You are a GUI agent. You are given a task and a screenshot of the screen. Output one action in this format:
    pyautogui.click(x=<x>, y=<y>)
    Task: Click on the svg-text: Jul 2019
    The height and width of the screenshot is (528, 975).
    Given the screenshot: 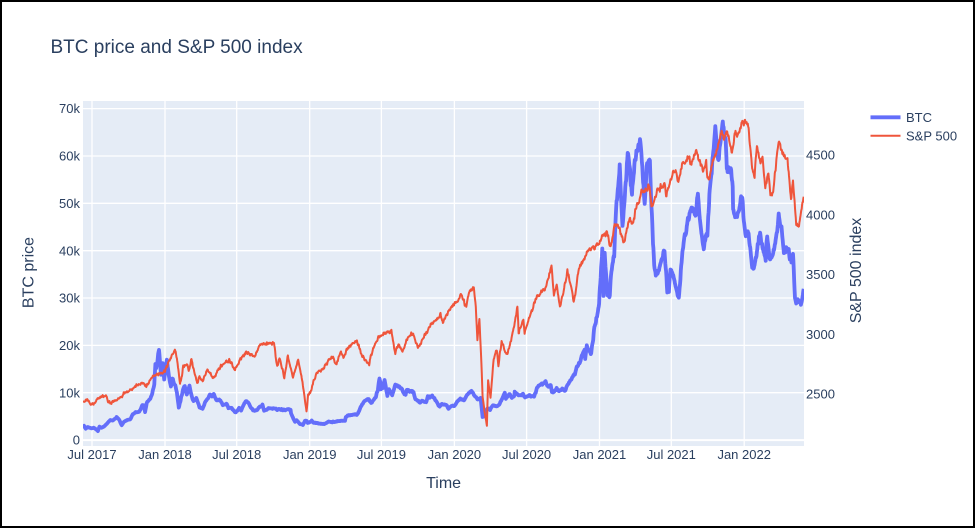 What is the action you would take?
    pyautogui.click(x=381, y=454)
    